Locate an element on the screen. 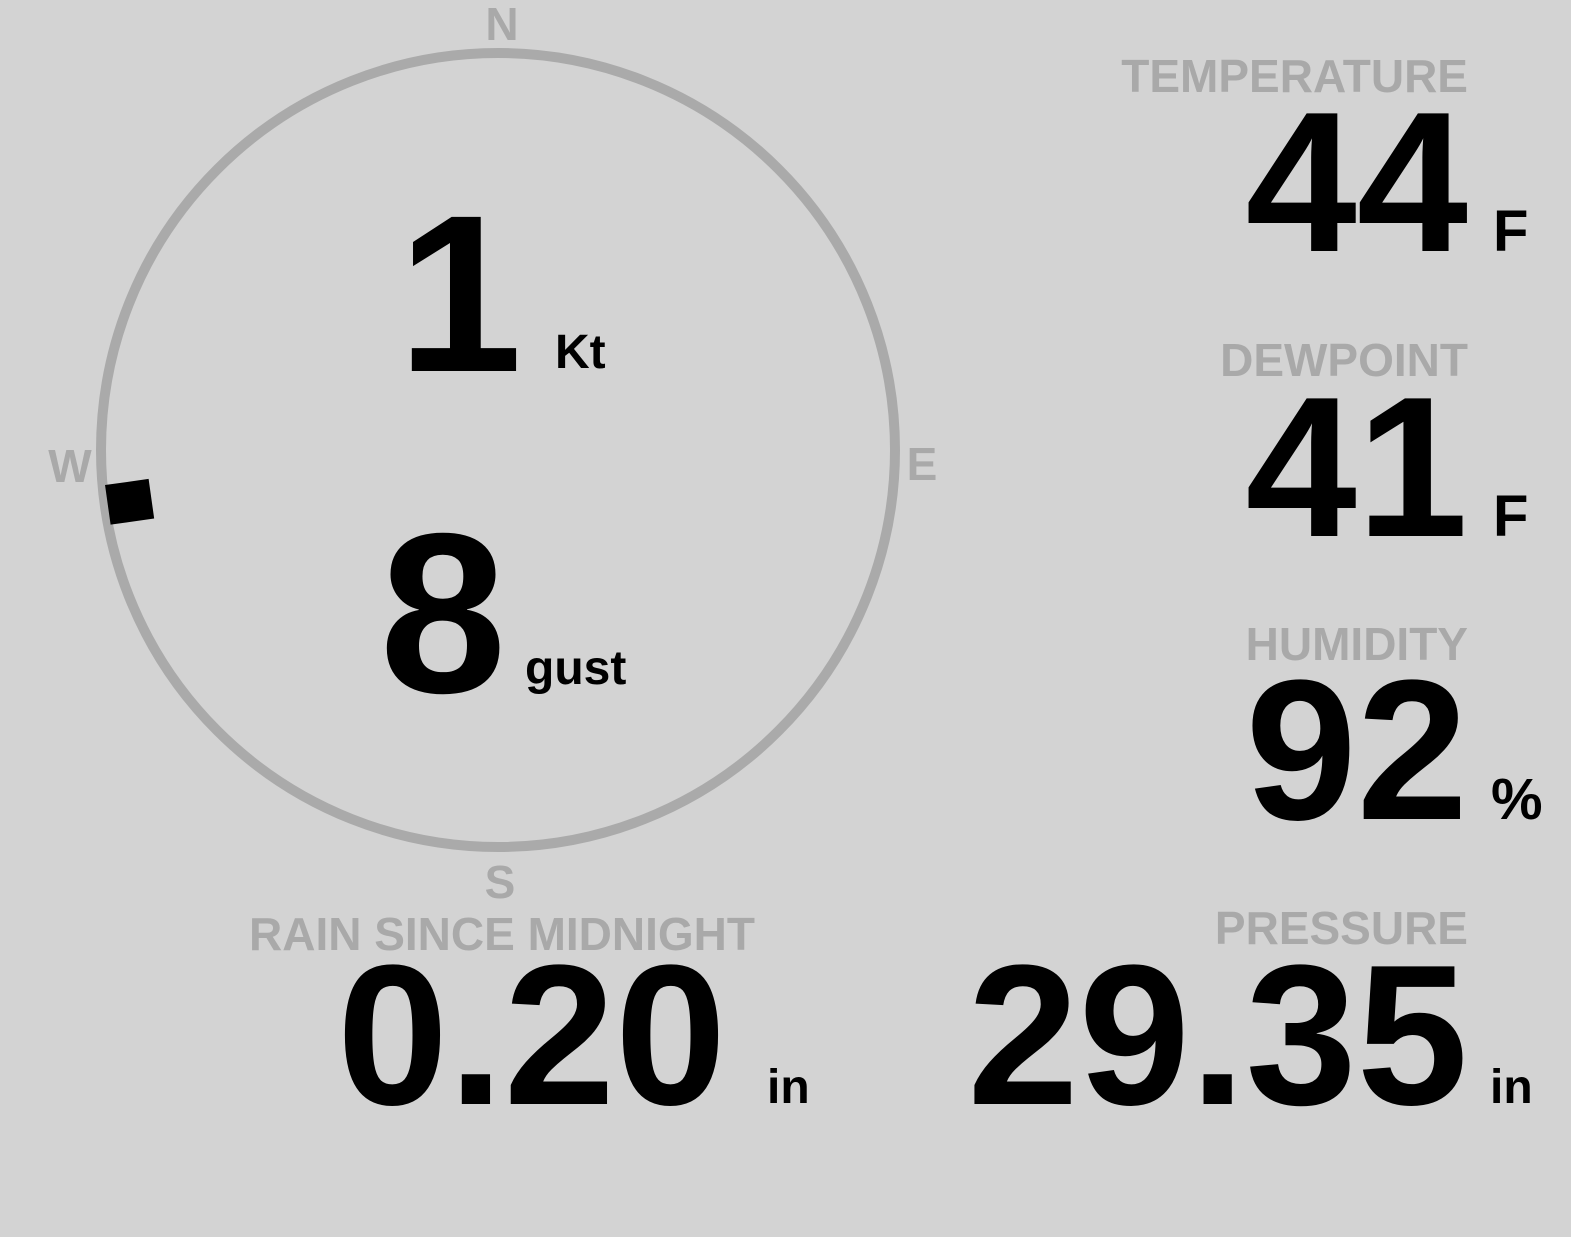 This screenshot has width=1571, height=1237. compass-west: W is located at coordinates (70, 466).